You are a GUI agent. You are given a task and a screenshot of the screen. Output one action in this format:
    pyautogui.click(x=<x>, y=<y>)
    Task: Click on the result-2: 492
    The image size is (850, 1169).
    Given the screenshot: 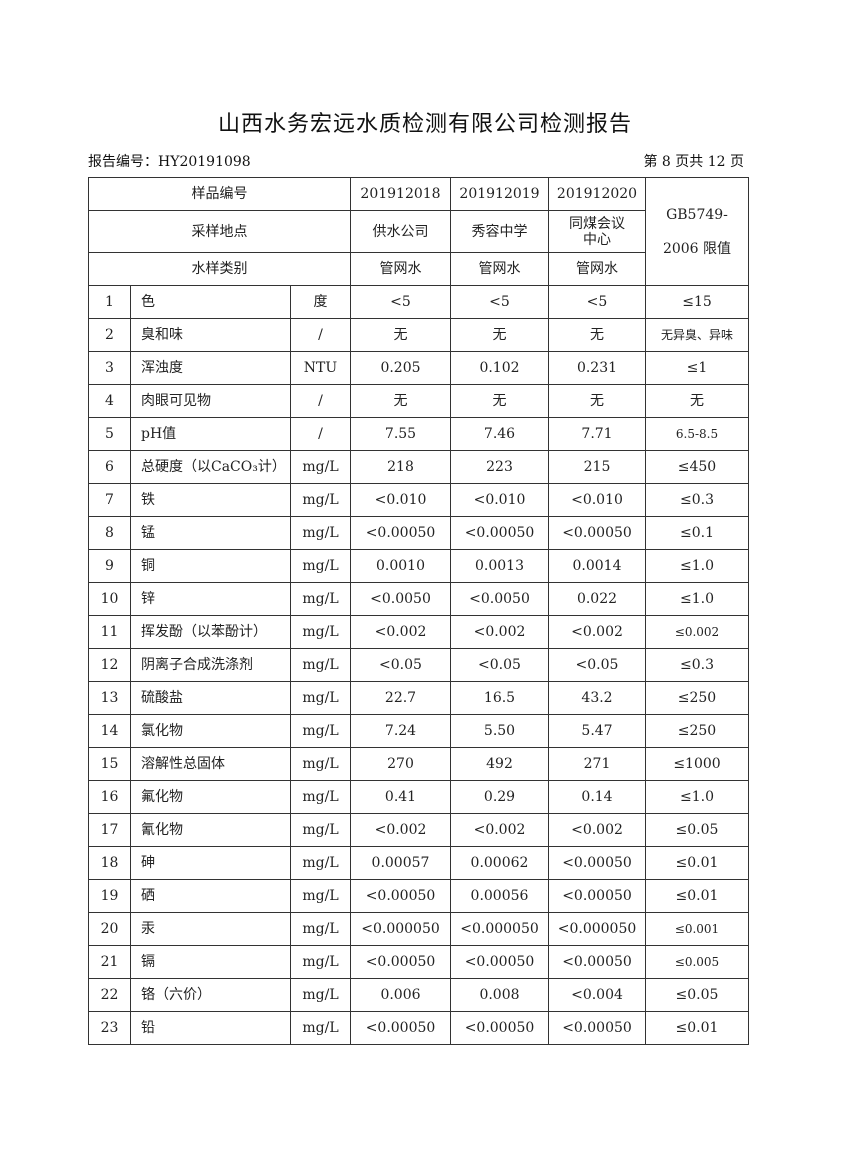 What is the action you would take?
    pyautogui.click(x=499, y=764)
    